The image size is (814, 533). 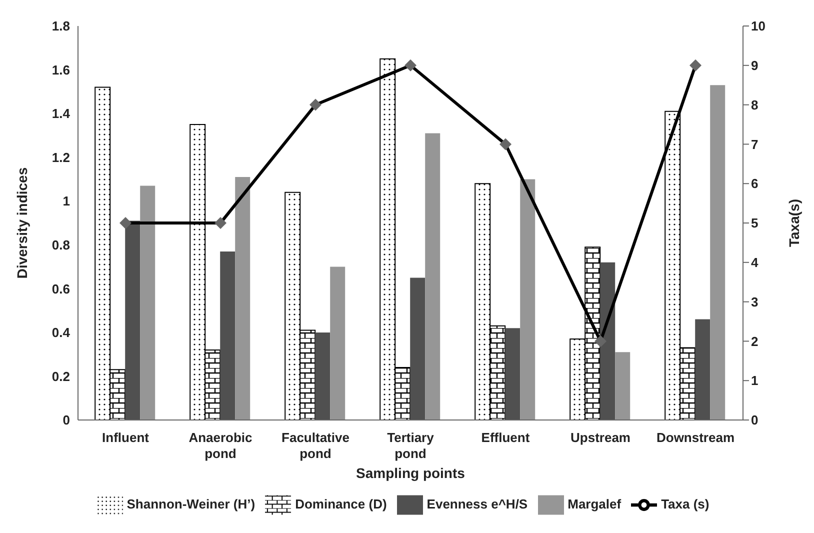 What do you see at coordinates (191, 504) in the screenshot?
I see `legend-label: Shannon-Weiner (H’)` at bounding box center [191, 504].